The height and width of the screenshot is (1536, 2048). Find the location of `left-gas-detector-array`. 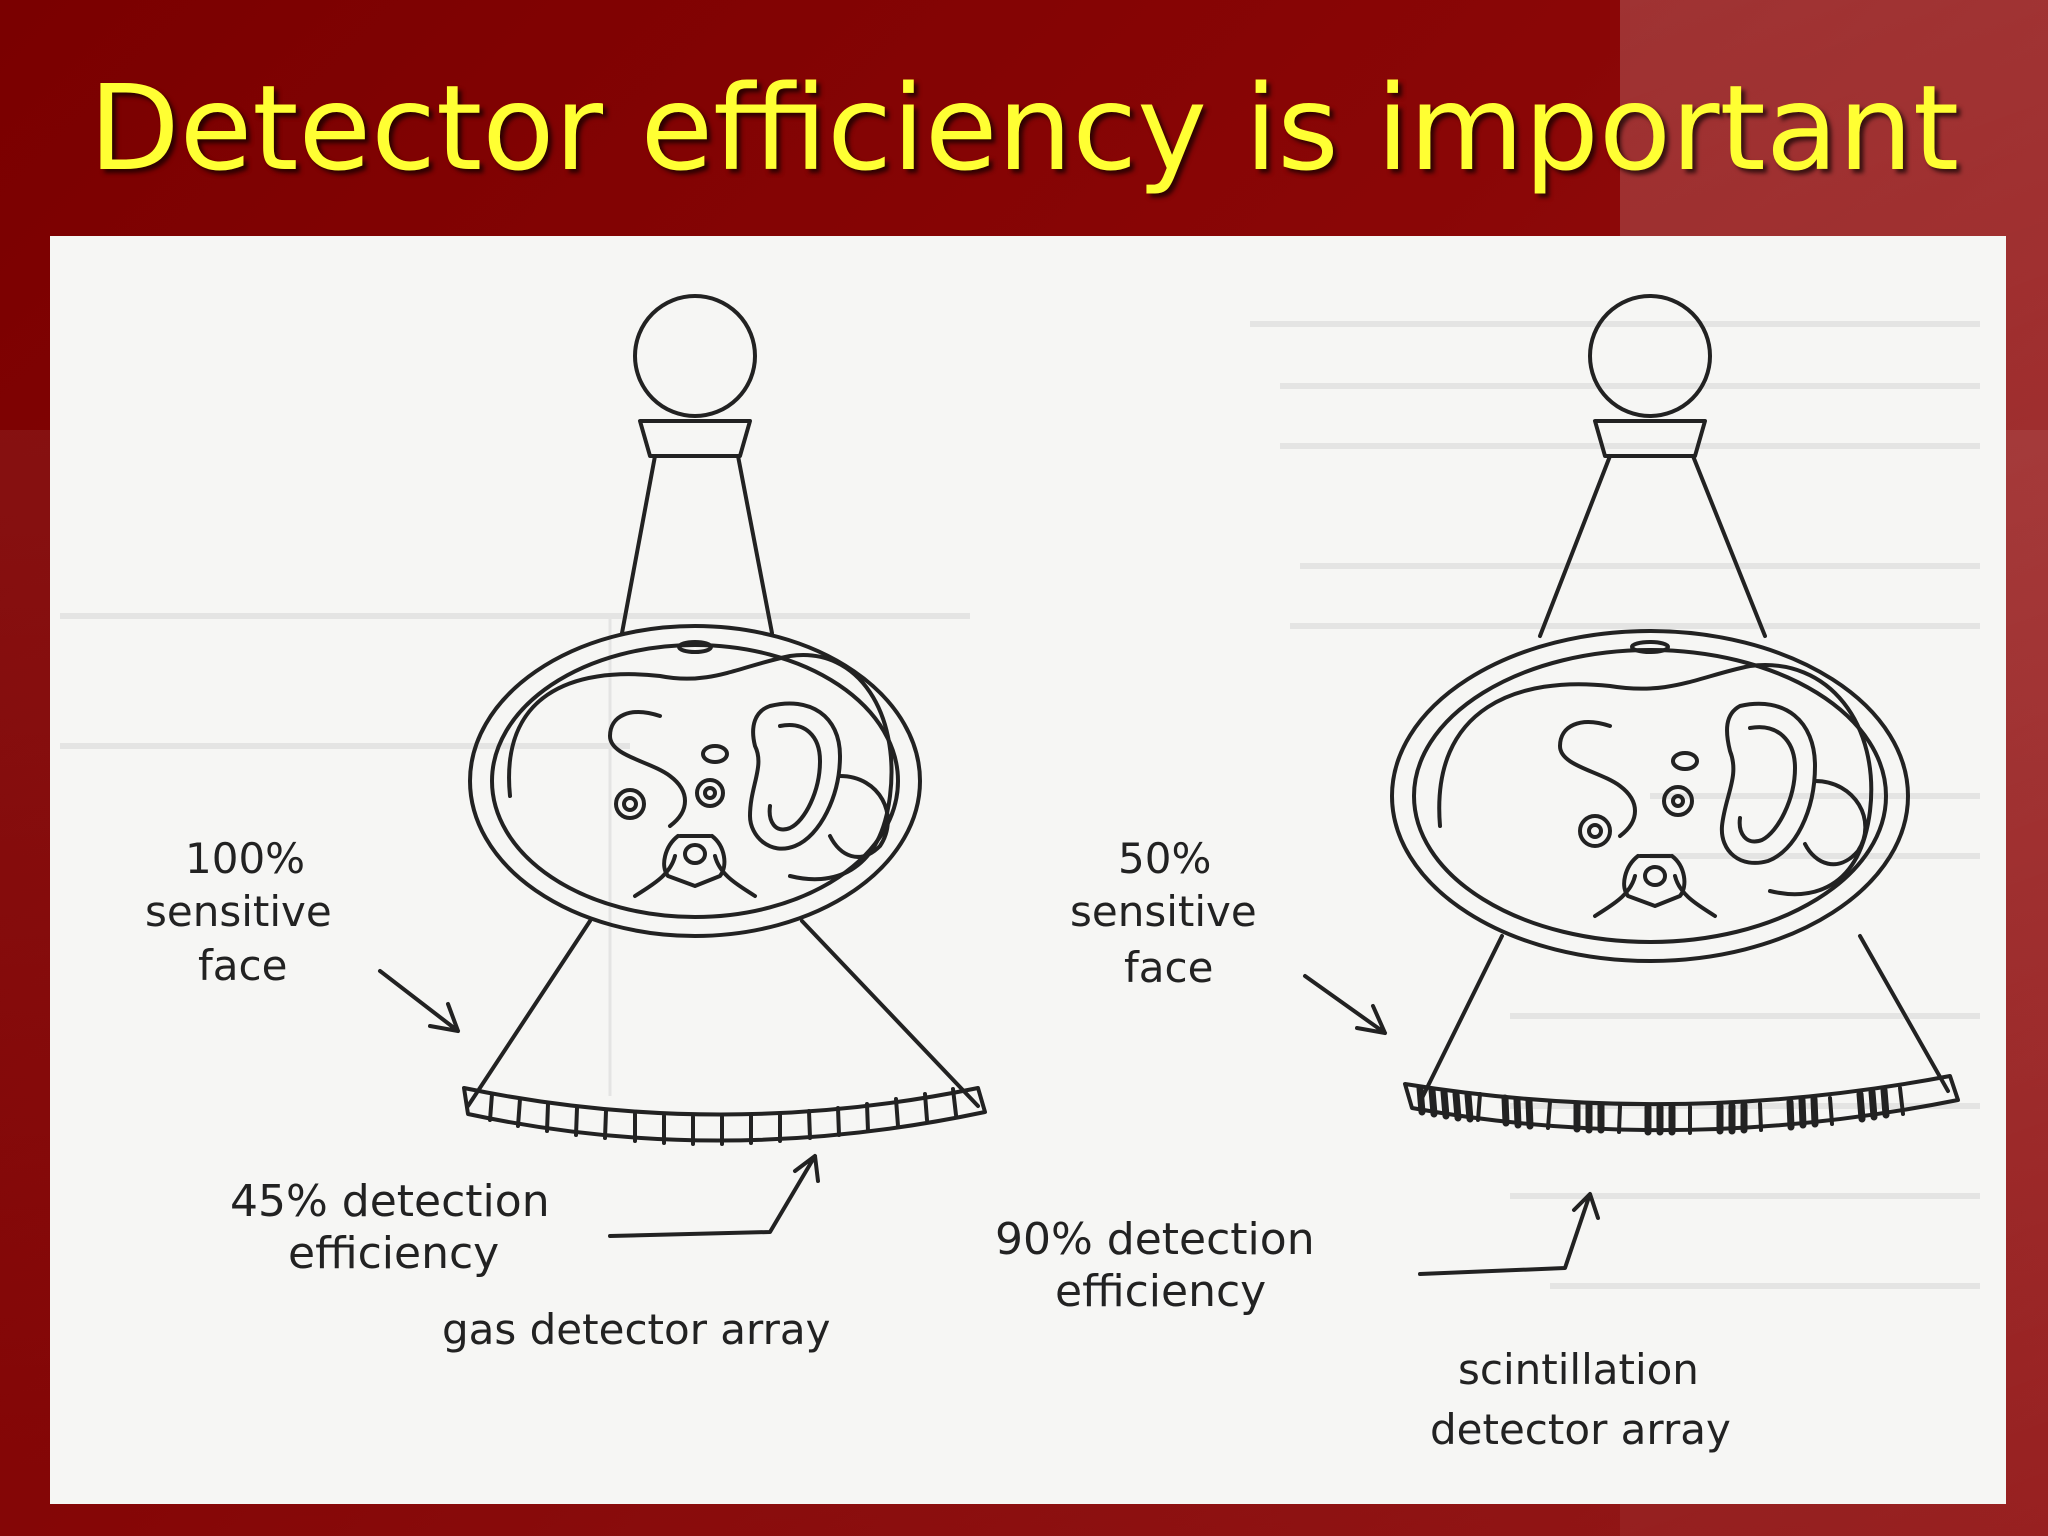

left-gas-detector-array is located at coordinates (724, 1116).